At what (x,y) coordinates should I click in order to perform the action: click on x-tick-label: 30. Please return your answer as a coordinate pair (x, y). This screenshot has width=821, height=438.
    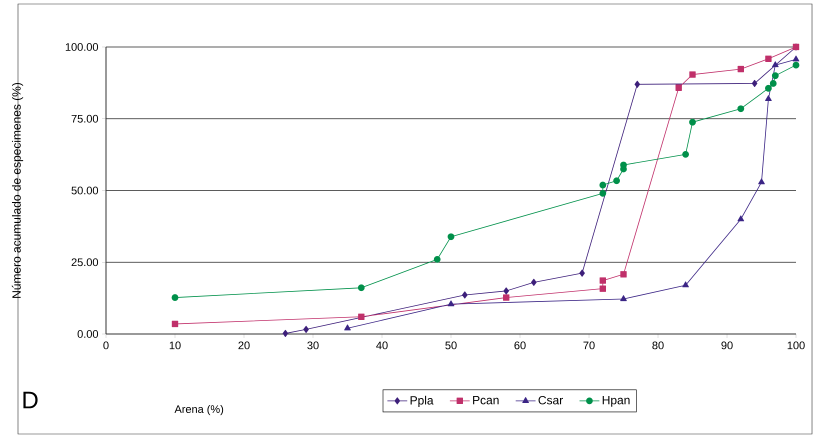
    Looking at the image, I should click on (313, 346).